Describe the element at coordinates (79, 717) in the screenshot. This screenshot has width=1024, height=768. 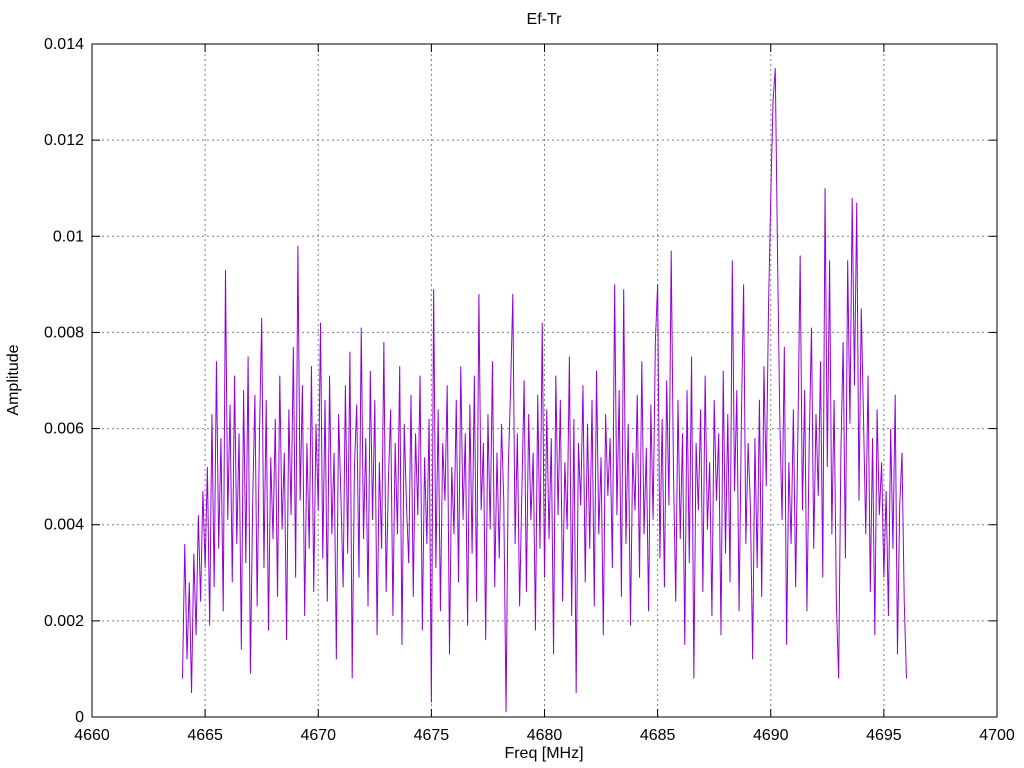
I see `y-tick-label: 0` at that location.